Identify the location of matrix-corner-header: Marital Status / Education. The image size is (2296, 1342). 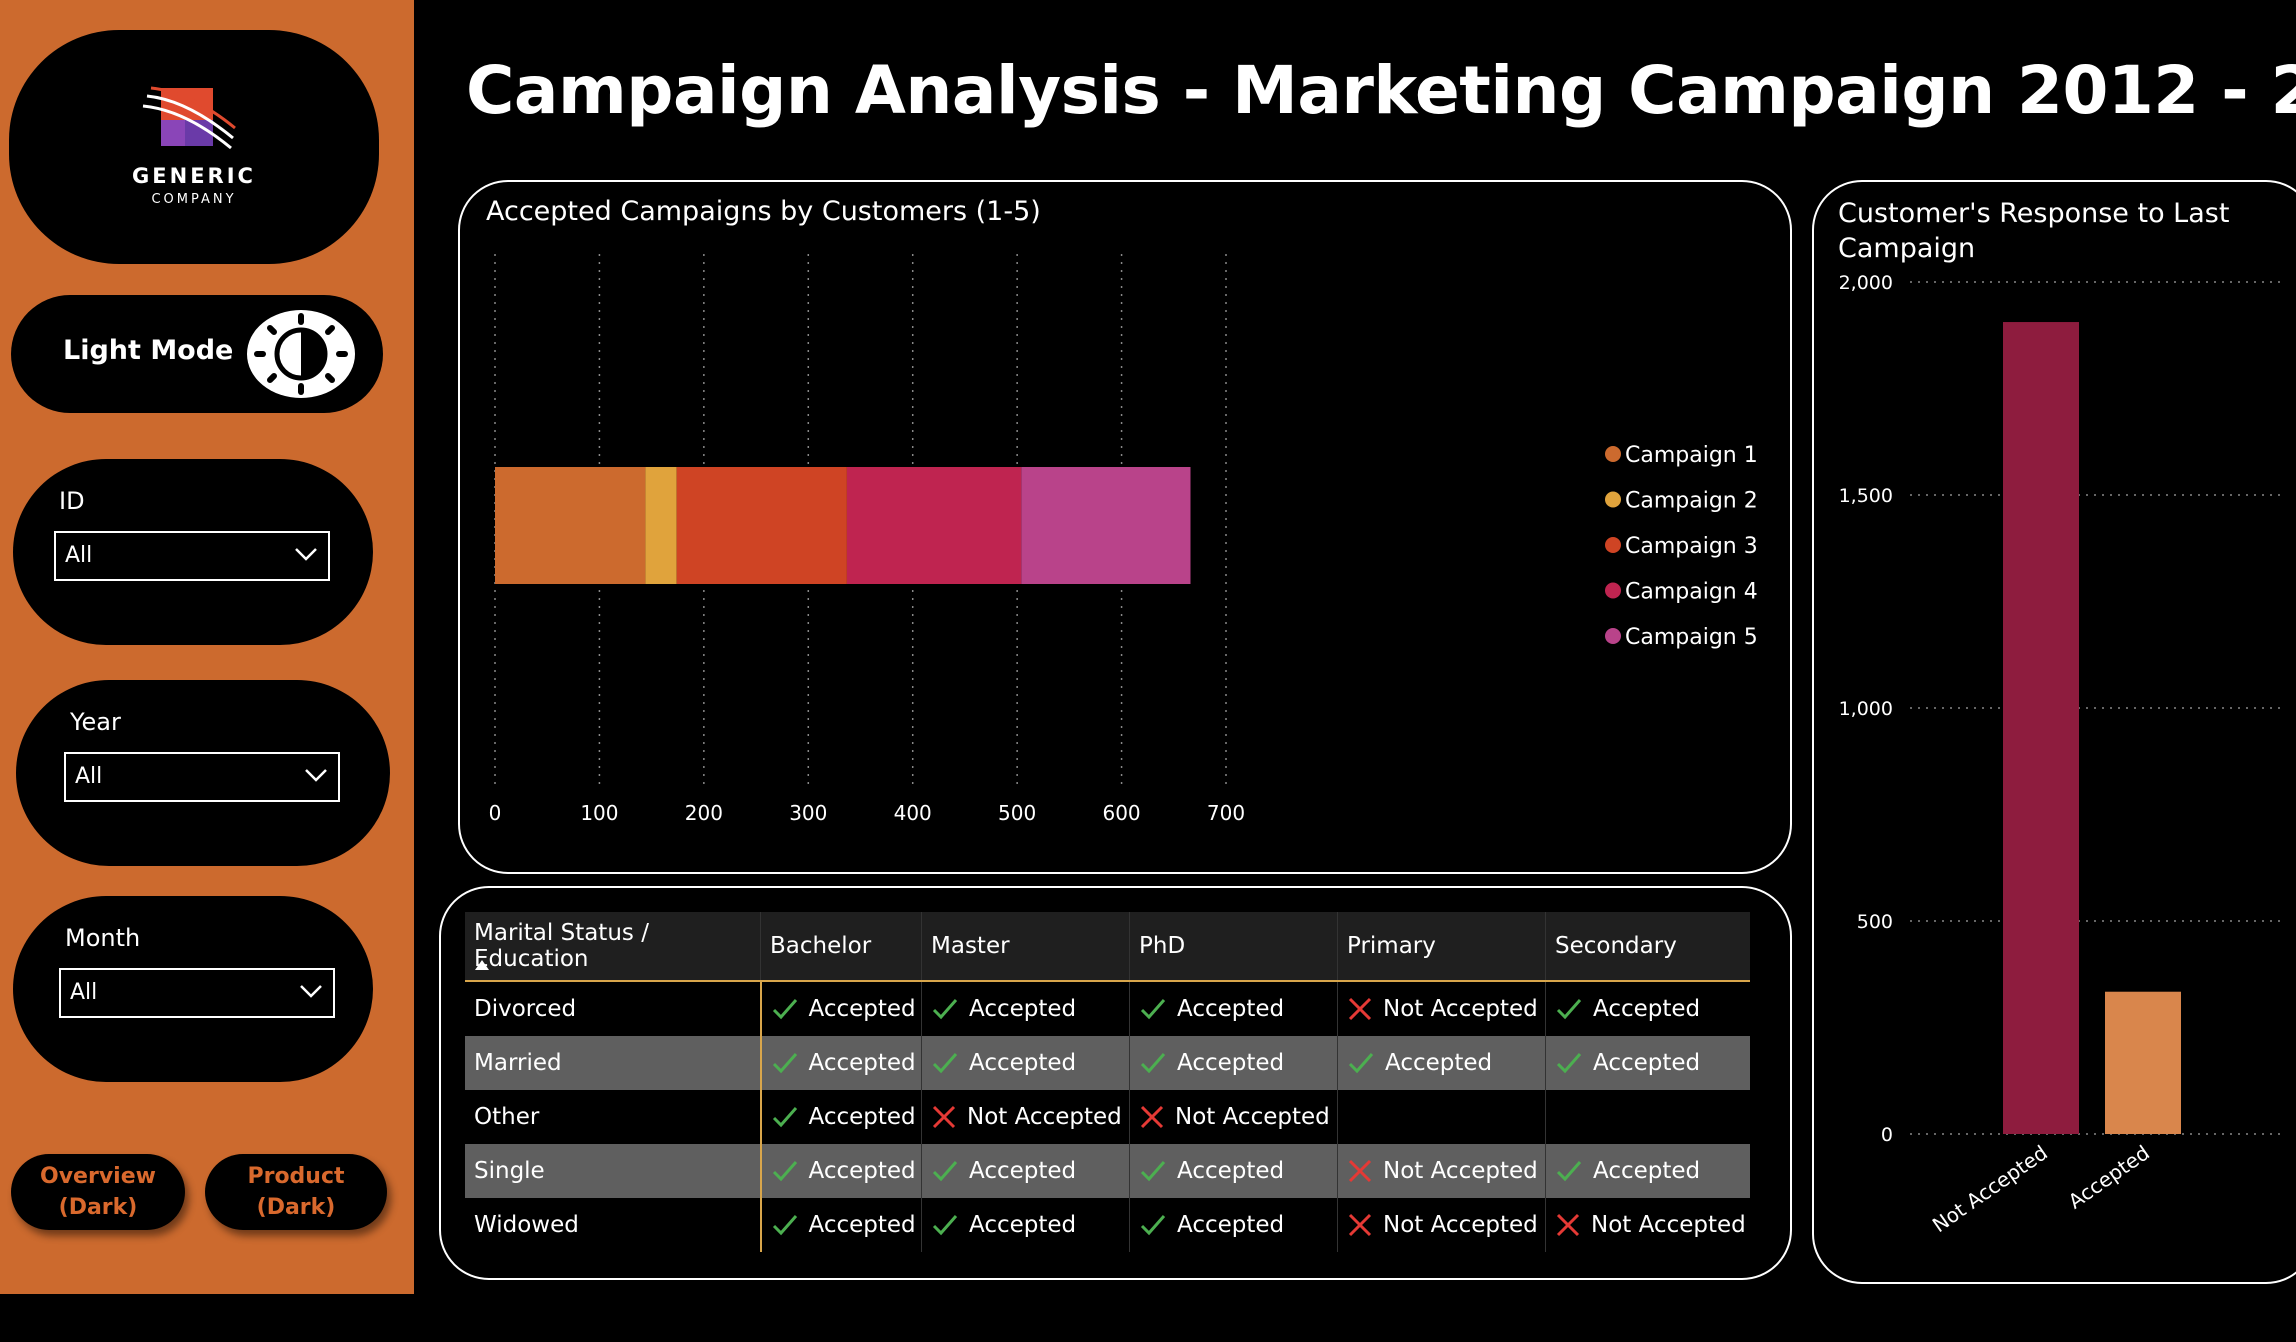
(613, 947).